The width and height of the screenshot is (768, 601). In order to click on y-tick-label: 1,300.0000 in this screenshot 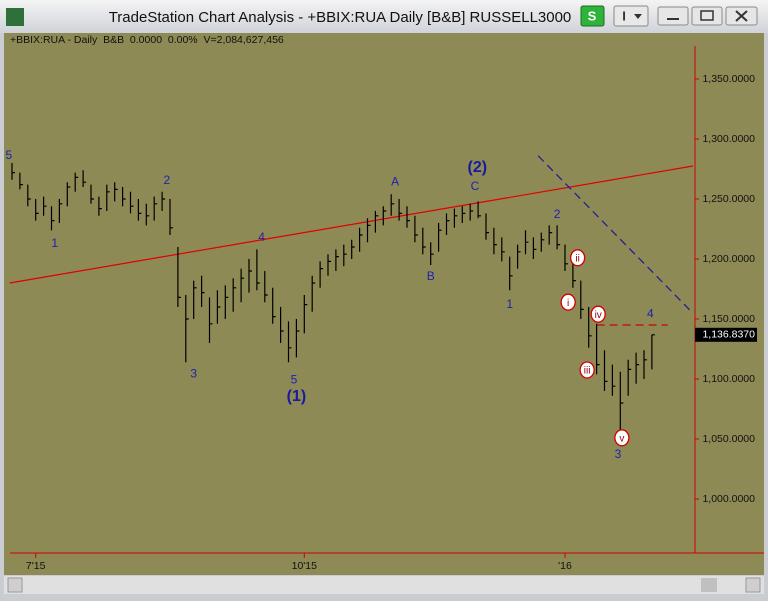, I will do `click(728, 139)`.